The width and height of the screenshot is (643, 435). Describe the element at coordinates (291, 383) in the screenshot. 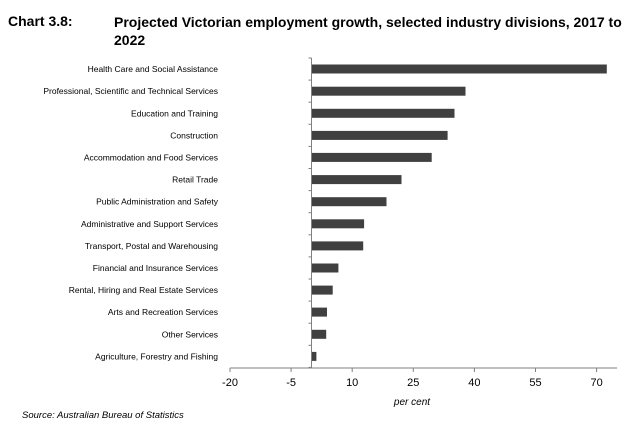

I see `x-tick-label: -5` at that location.